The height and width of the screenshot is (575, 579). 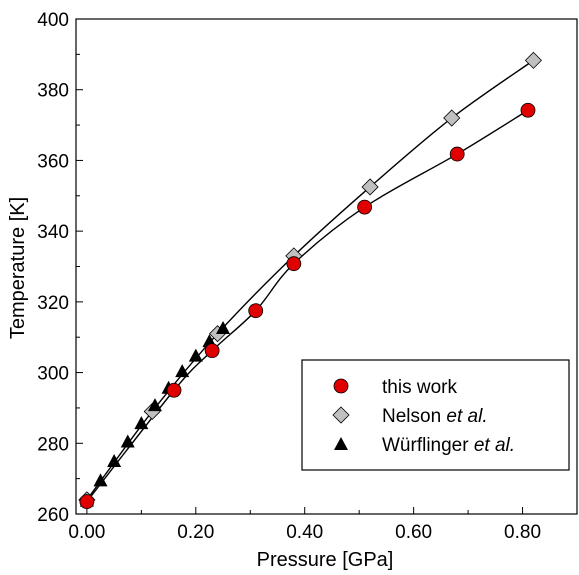 What do you see at coordinates (413, 532) in the screenshot?
I see `x-tick-label: 0.60` at bounding box center [413, 532].